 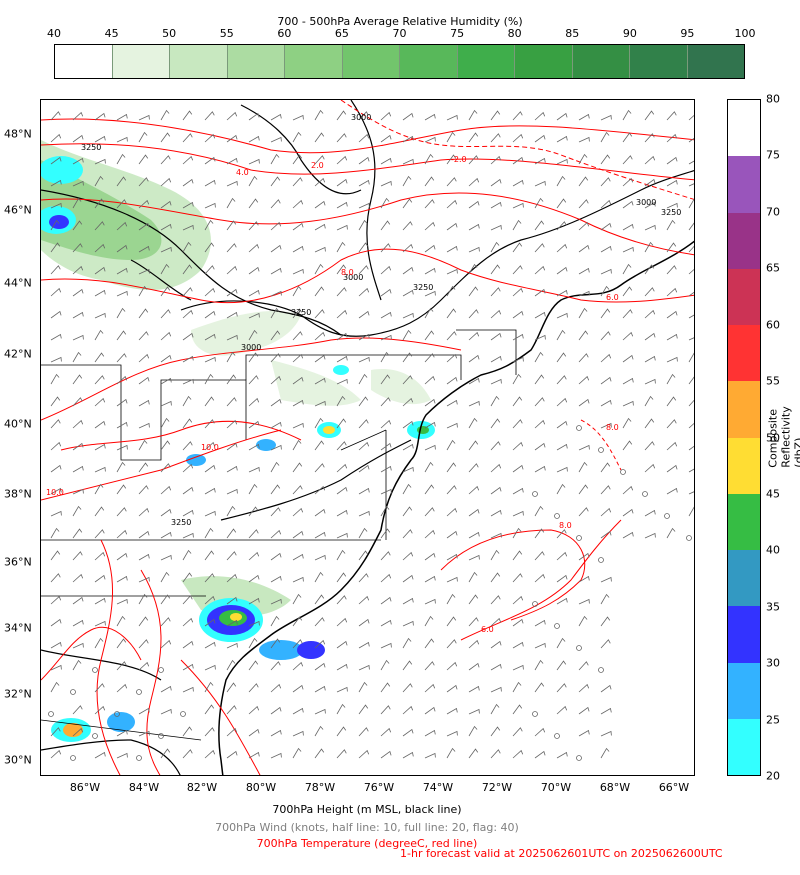 I want to click on dbz-tick-label: 20, so click(x=773, y=776).